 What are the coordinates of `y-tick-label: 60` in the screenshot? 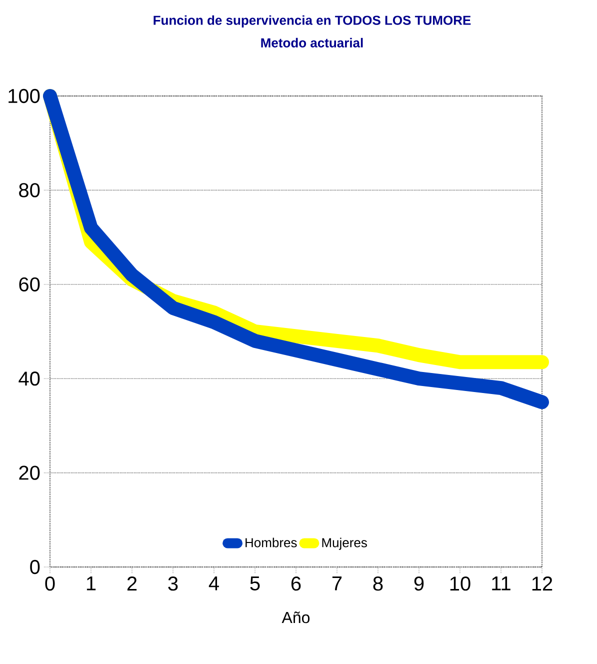 It's located at (29, 284).